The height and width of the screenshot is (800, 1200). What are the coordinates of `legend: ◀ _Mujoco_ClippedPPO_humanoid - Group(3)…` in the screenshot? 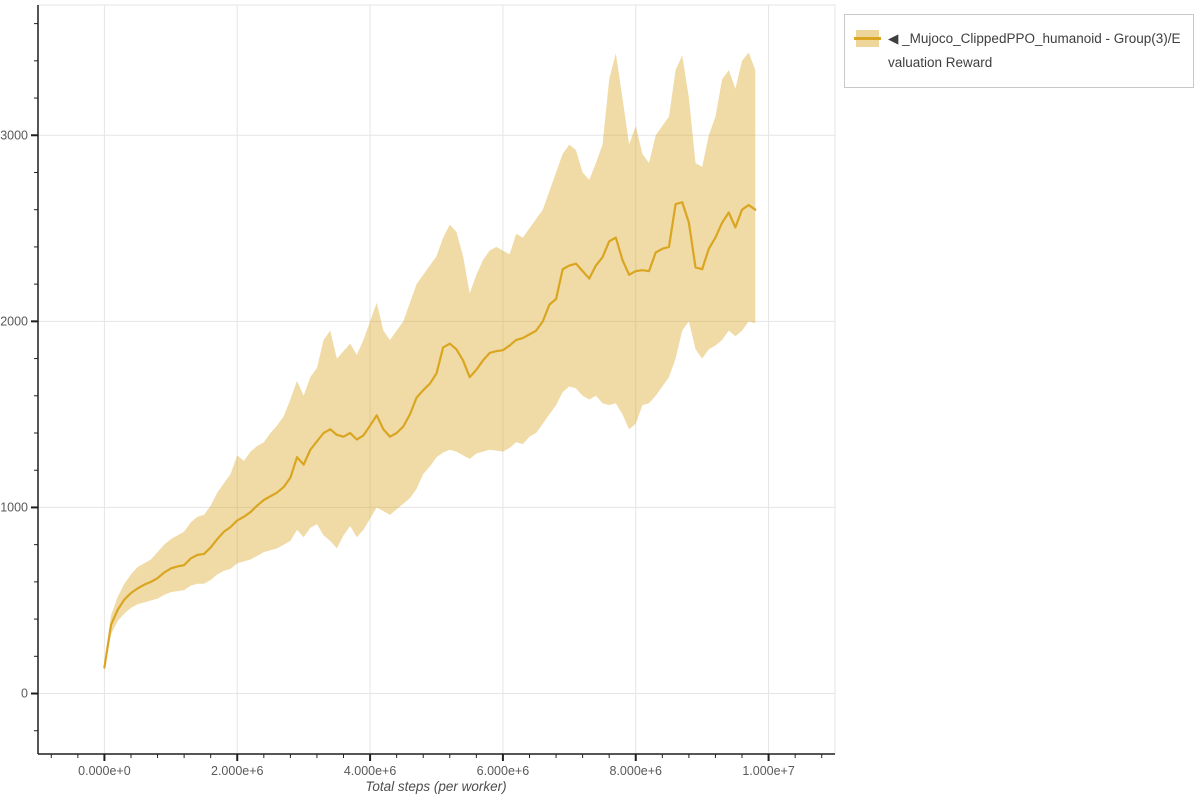 It's located at (1019, 51).